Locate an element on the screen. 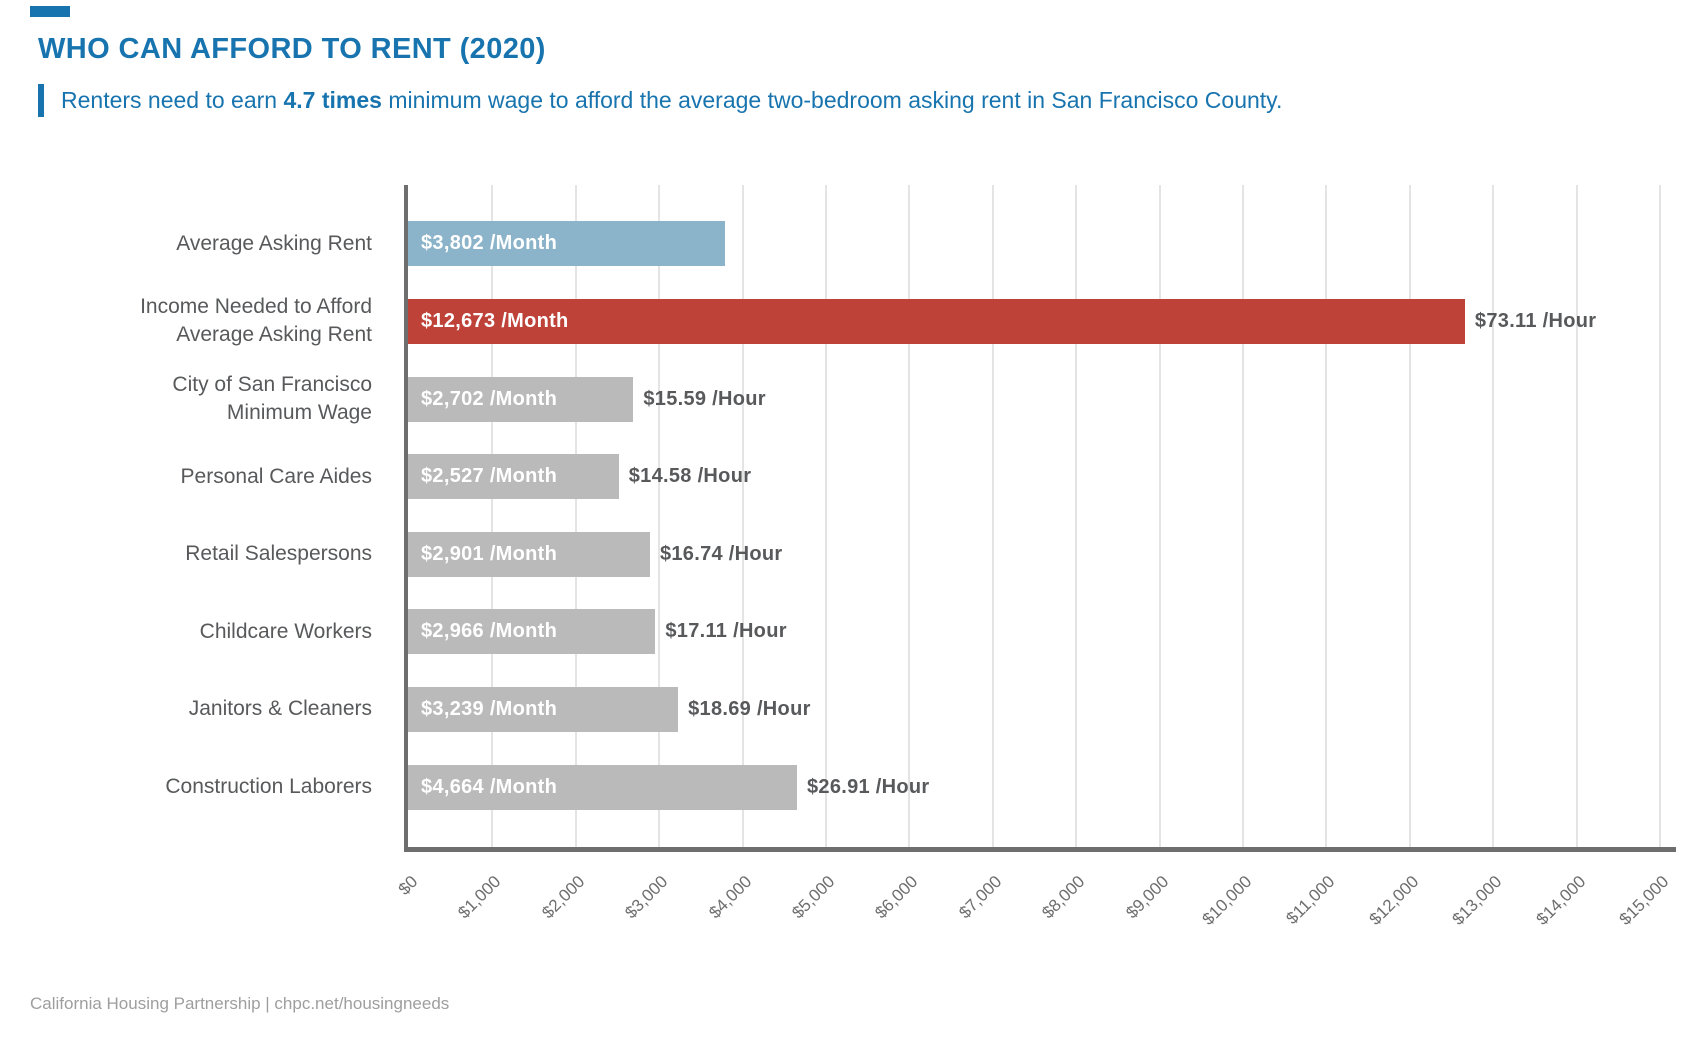 Image resolution: width=1693 pixels, height=1058 pixels. bar: $4,664 /Month is located at coordinates (602, 787).